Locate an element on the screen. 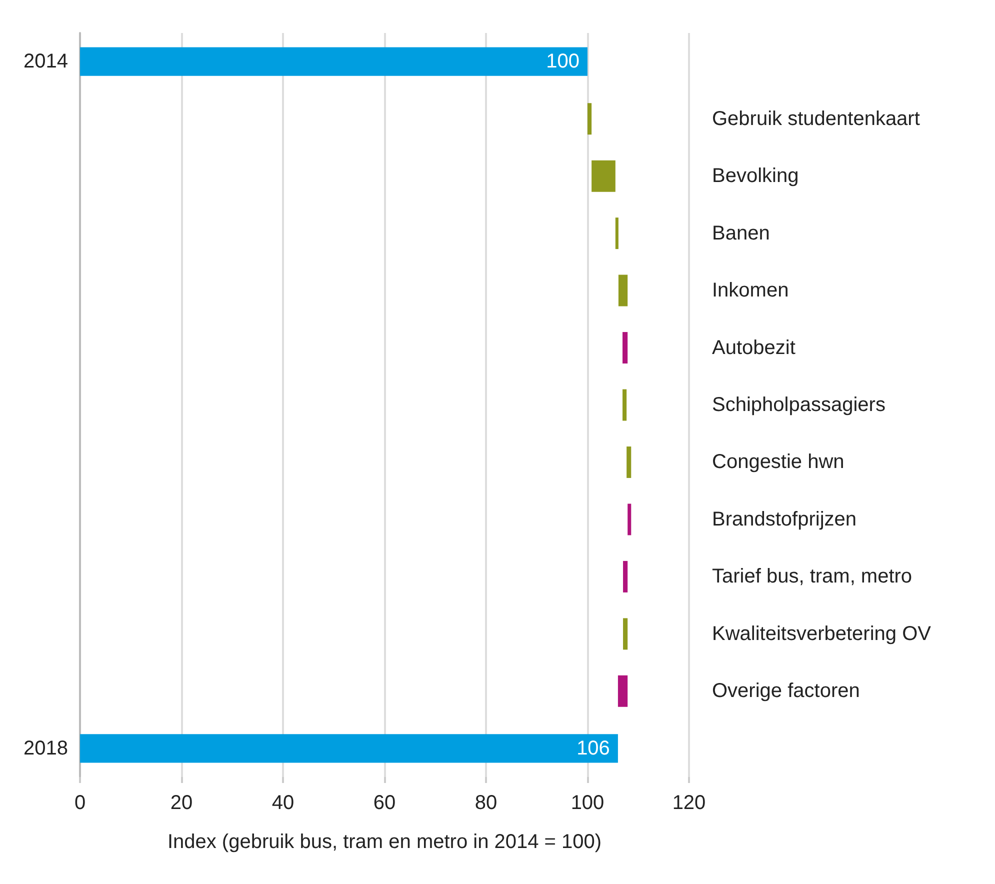  x-tick-label: 80 is located at coordinates (486, 803).